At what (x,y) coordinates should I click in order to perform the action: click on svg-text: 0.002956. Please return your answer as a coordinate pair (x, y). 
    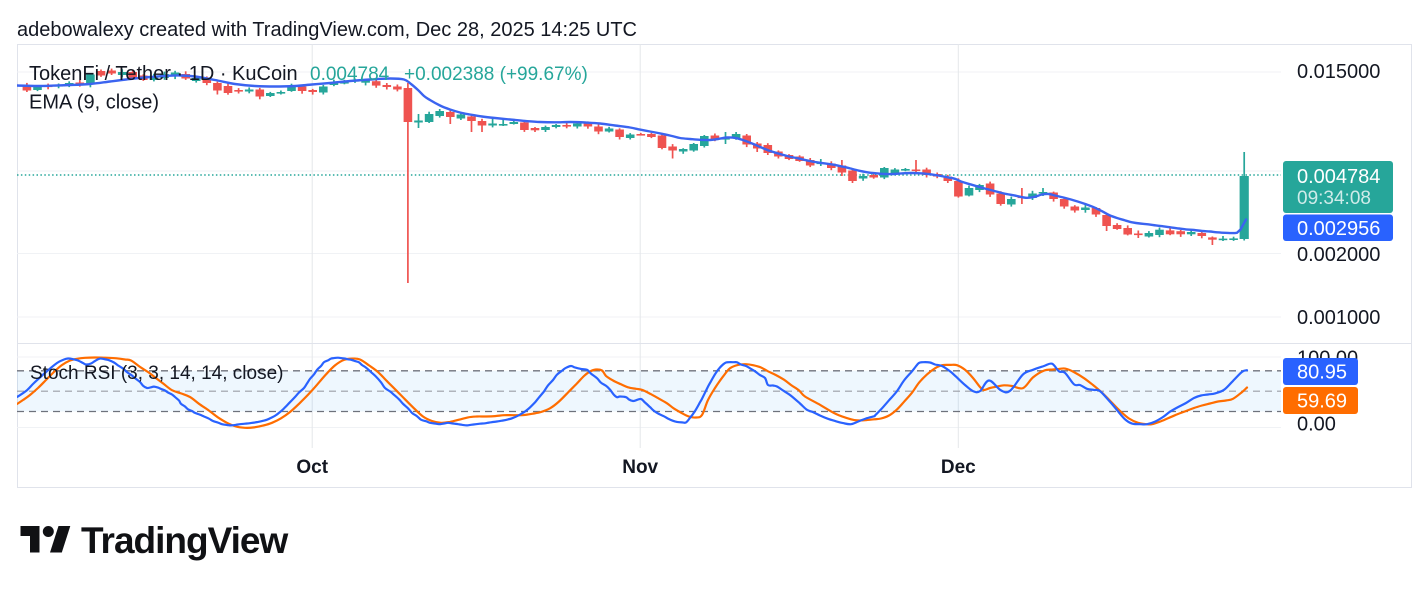
    Looking at the image, I should click on (1338, 229).